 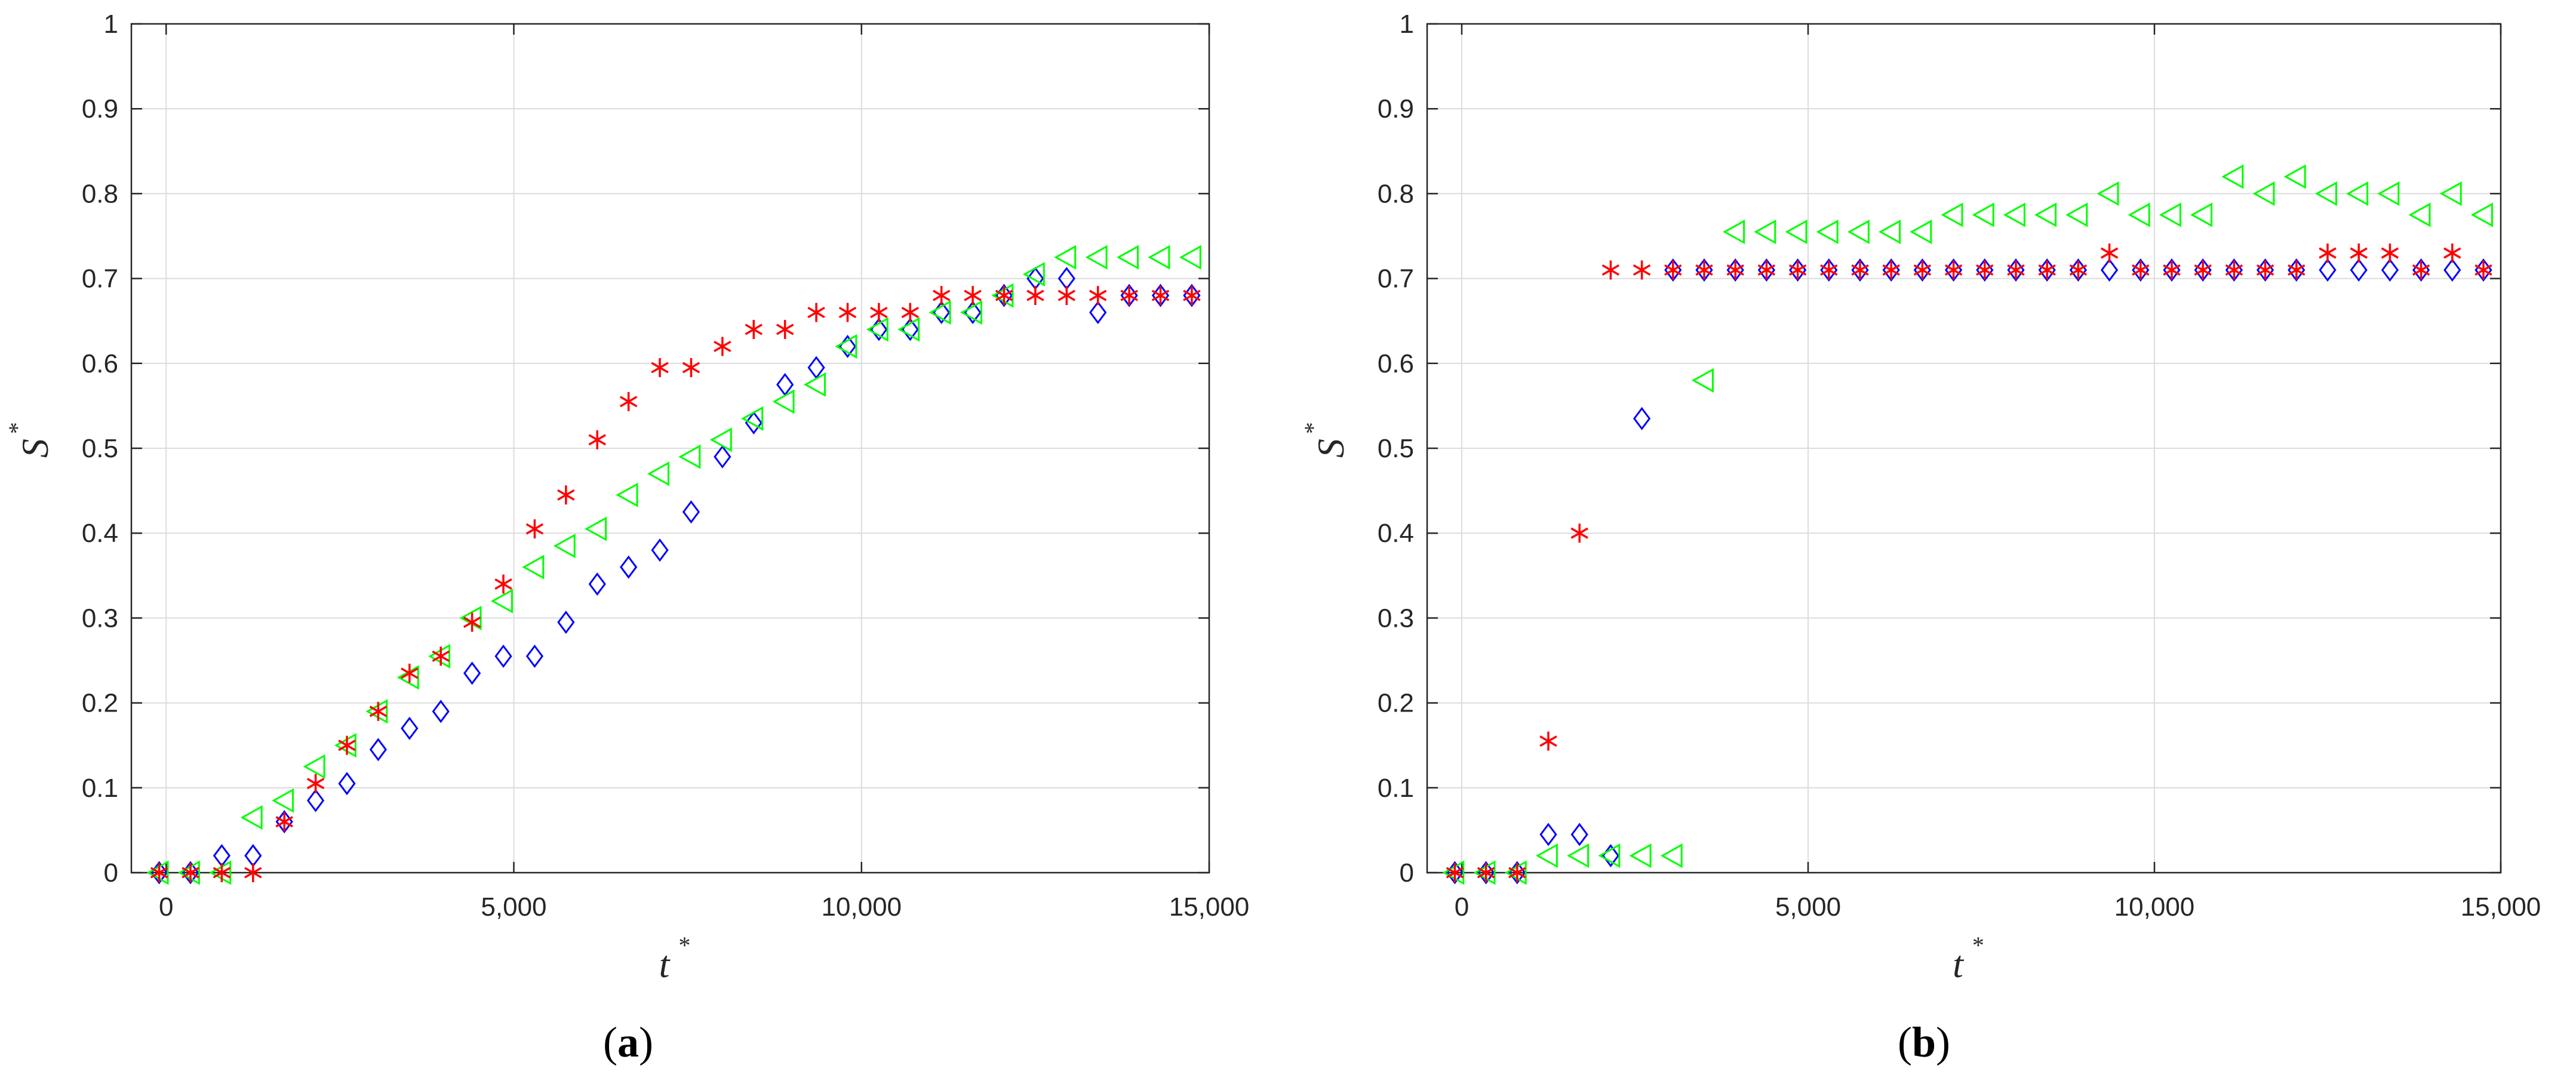 What do you see at coordinates (100, 448) in the screenshot?
I see `y-tick-label: 0.5` at bounding box center [100, 448].